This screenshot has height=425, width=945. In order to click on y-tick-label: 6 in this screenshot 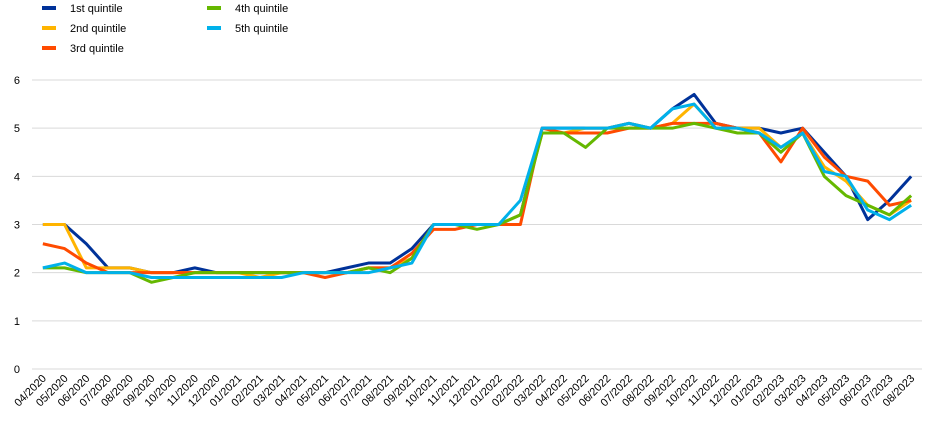, I will do `click(17, 81)`.